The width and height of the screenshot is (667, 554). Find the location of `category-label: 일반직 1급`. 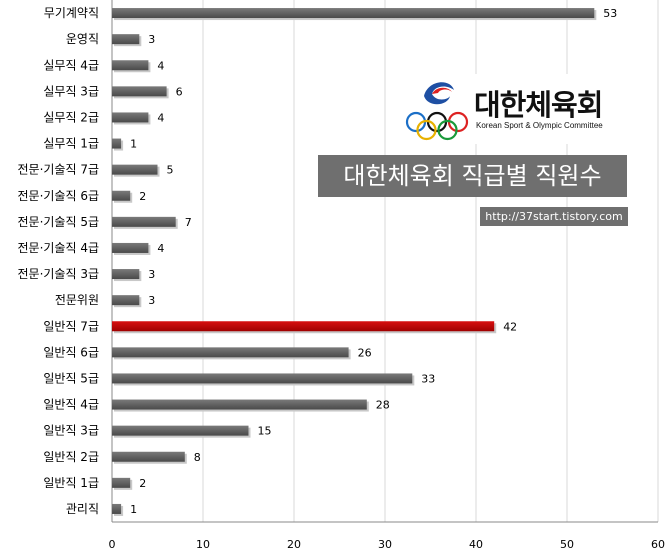

category-label: 일반직 1급 is located at coordinates (71, 483).